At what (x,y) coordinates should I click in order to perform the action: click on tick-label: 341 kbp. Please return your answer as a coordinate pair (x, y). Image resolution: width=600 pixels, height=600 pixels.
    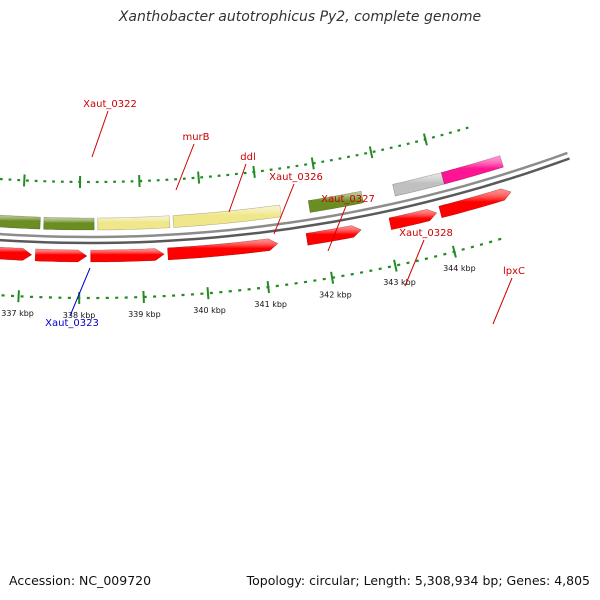
    Looking at the image, I should click on (270, 304).